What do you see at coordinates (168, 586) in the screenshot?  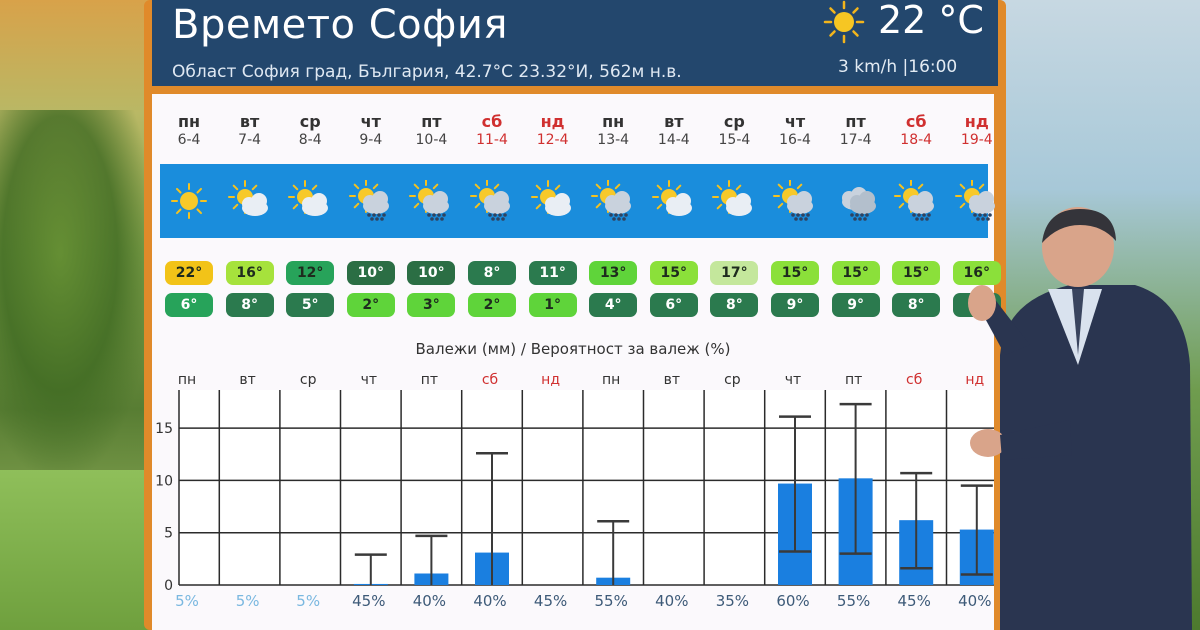 I see `y-tick-label: 0` at bounding box center [168, 586].